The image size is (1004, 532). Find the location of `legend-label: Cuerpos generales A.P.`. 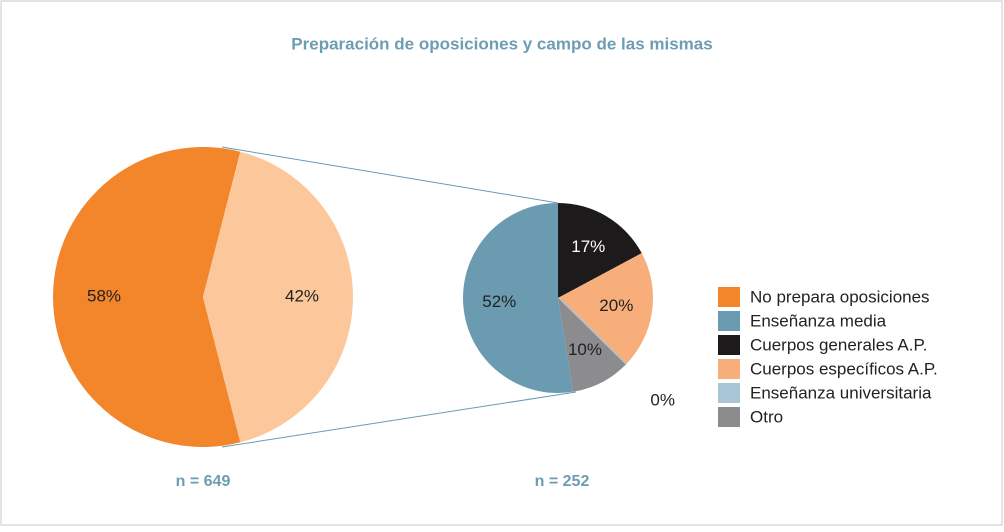

legend-label: Cuerpos generales A.P. is located at coordinates (838, 344).